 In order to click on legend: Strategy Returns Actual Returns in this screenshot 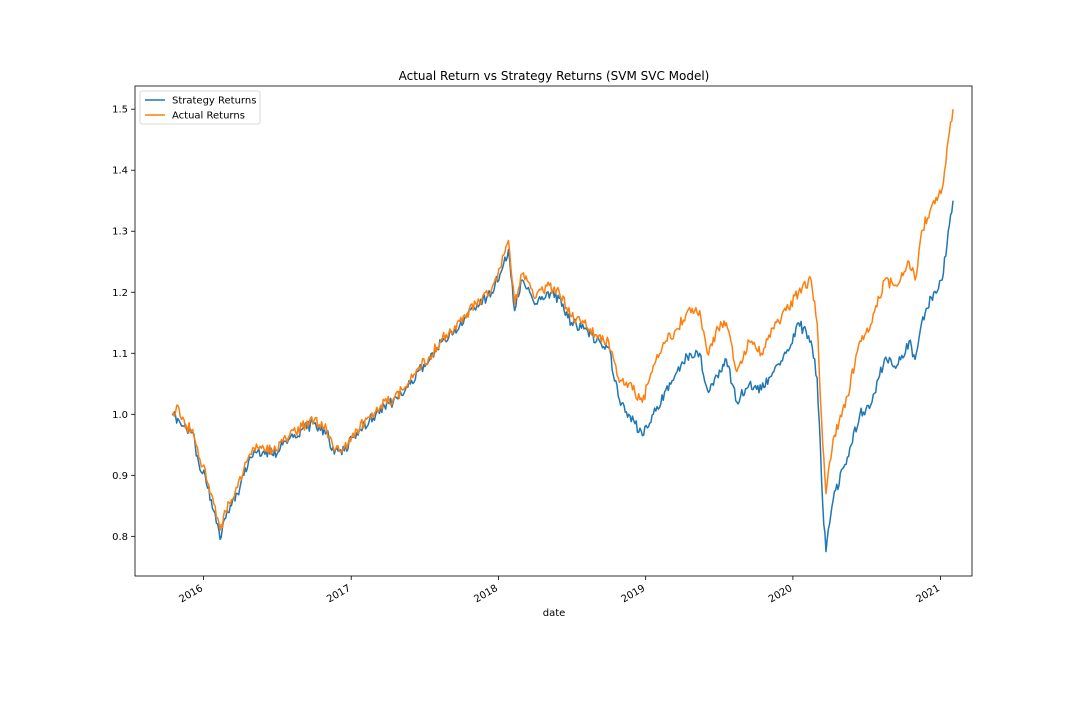, I will do `click(200, 107)`.